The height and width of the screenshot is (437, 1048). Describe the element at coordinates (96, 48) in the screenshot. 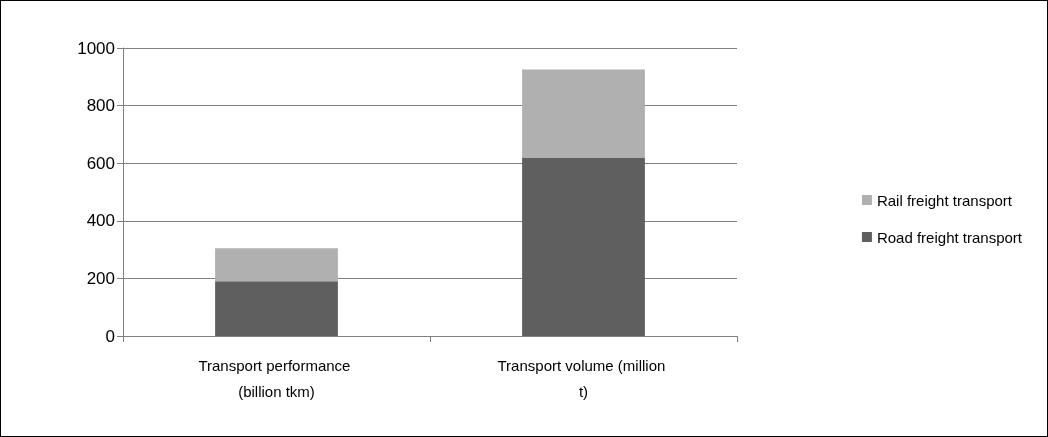

I see `y-tick-label: 1000` at that location.